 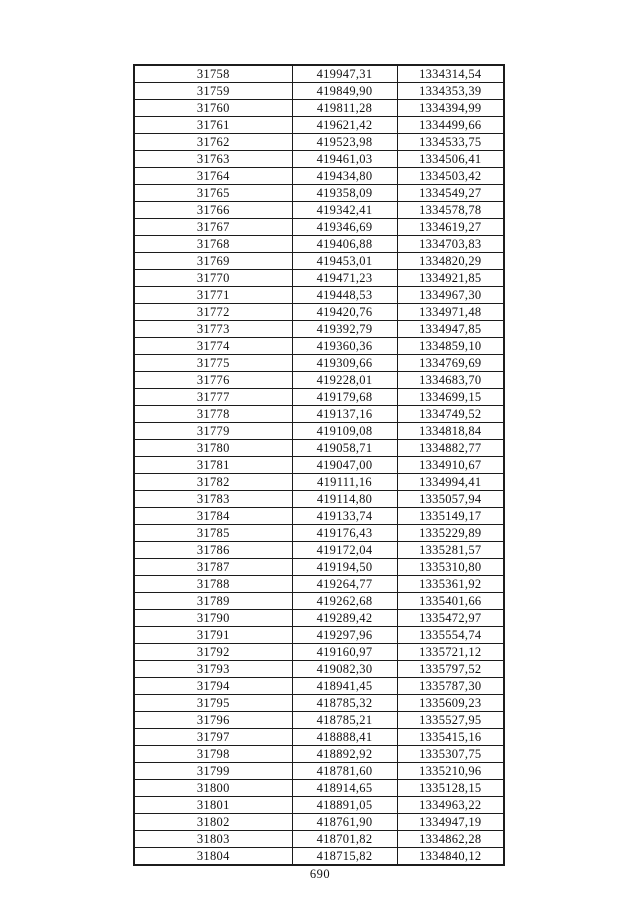 I want to click on cell-x-coordinate: 419947,31, so click(x=344, y=73).